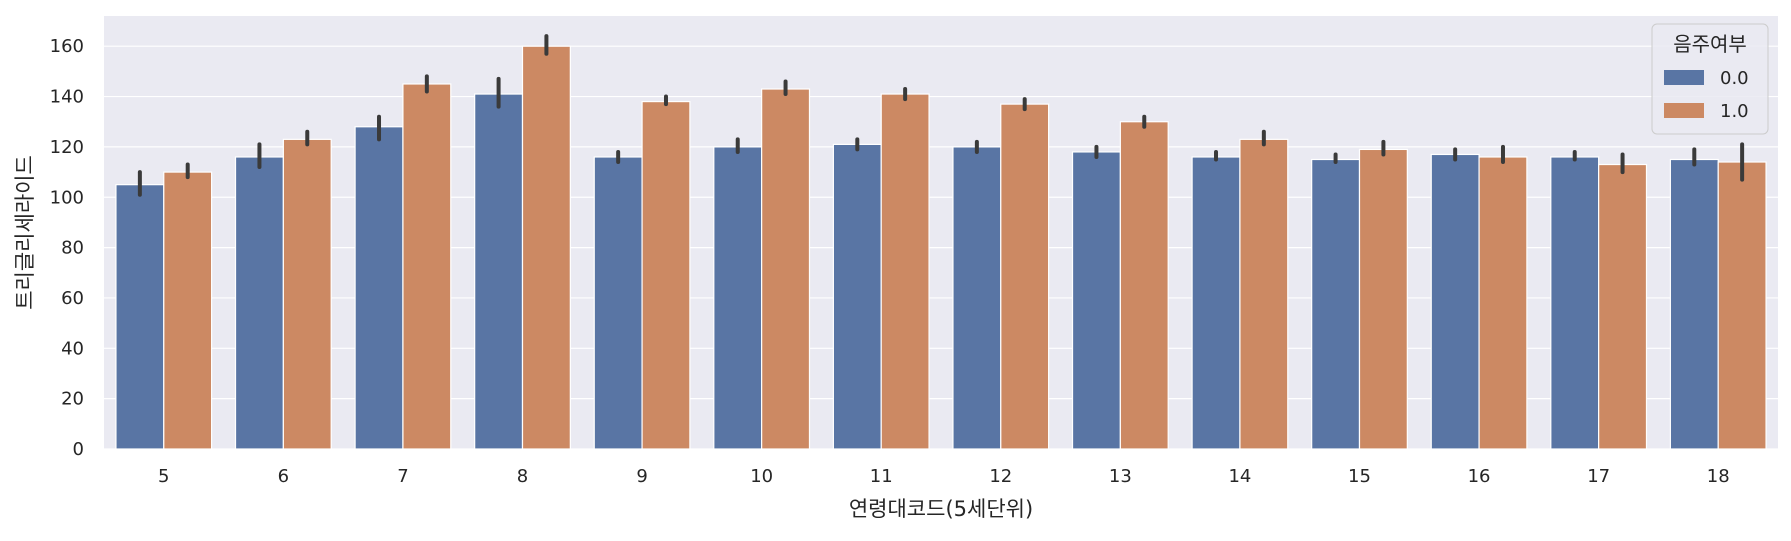 This screenshot has height=541, width=1791. What do you see at coordinates (67, 147) in the screenshot?
I see `y-tick-label: 120` at bounding box center [67, 147].